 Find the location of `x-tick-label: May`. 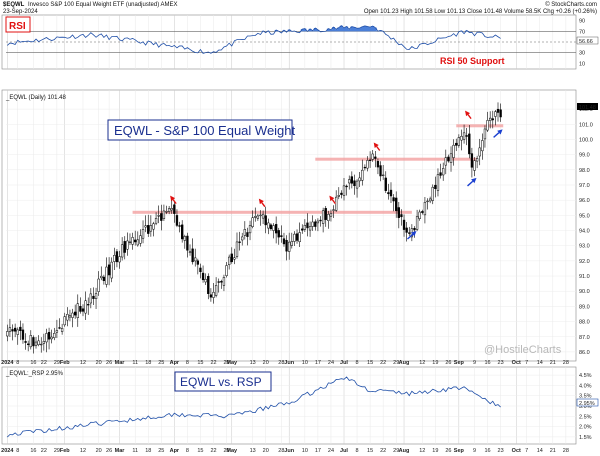

x-tick-label: May is located at coordinates (232, 363).